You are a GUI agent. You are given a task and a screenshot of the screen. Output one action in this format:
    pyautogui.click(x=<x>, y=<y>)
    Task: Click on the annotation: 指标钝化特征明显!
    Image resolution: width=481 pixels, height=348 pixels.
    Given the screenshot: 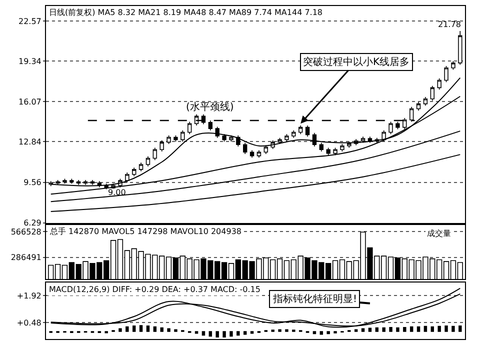 What is the action you would take?
    pyautogui.click(x=315, y=299)
    